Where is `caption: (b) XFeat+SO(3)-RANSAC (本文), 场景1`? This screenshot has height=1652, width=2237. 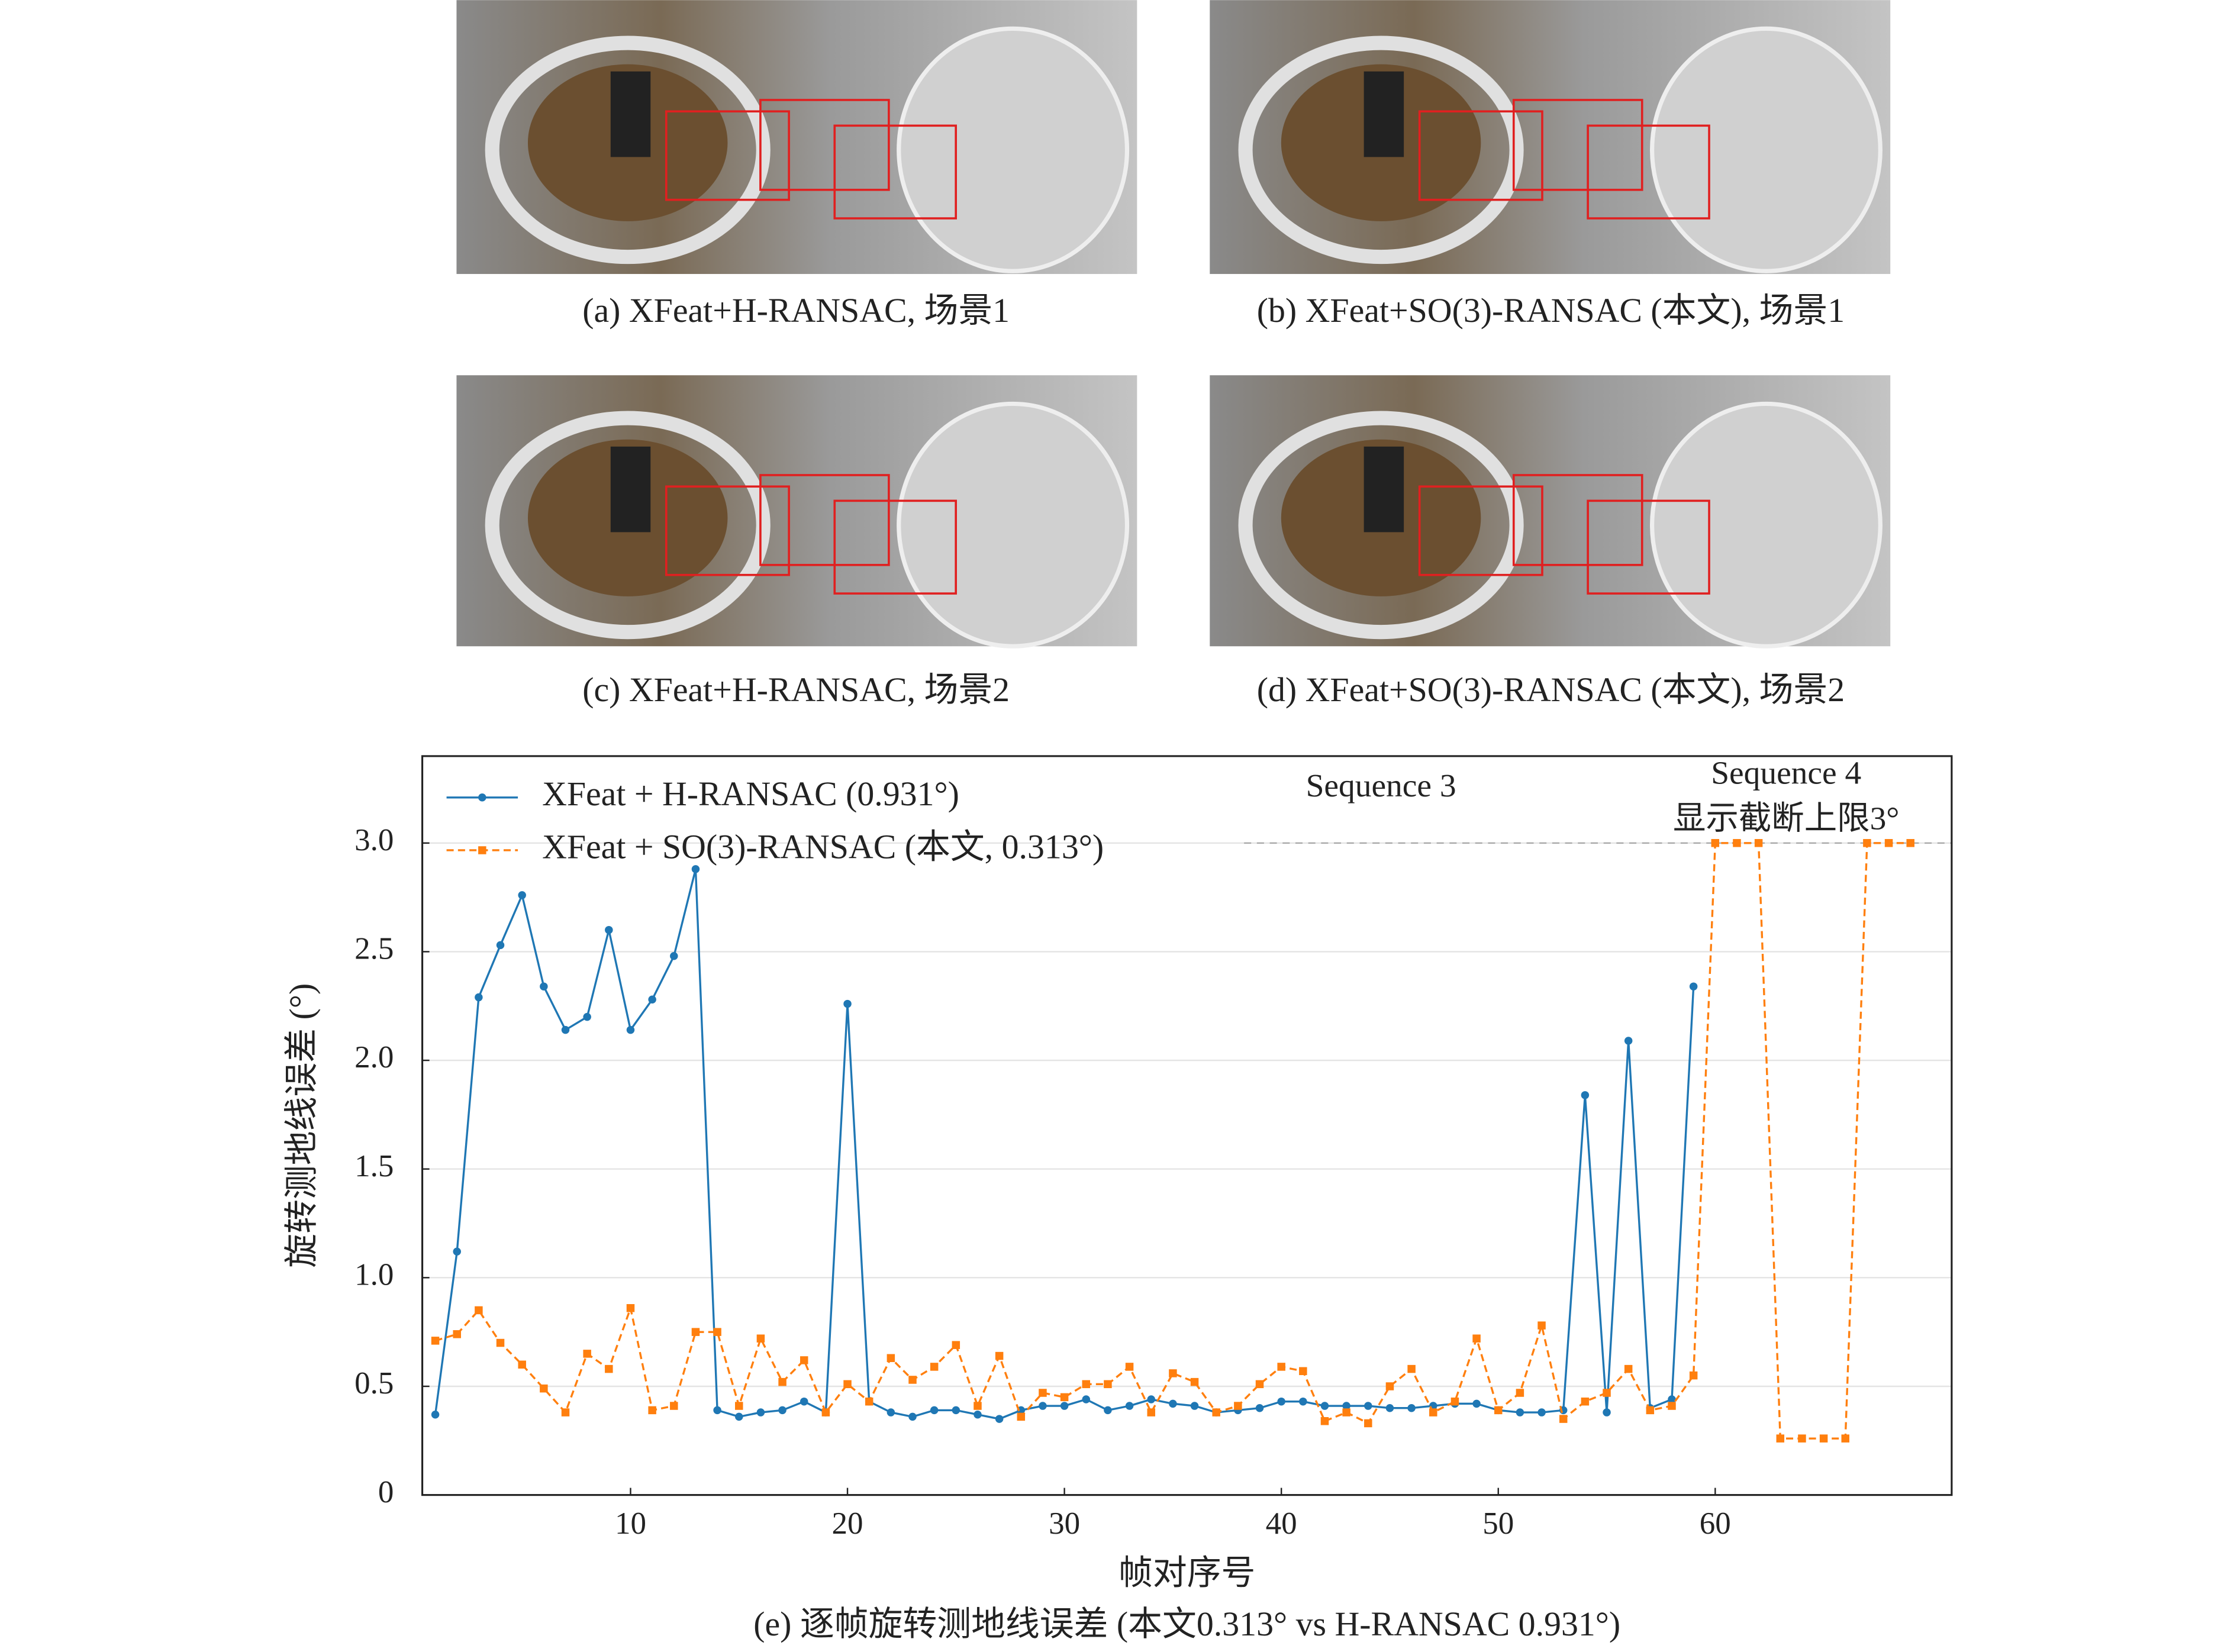
caption: (b) XFeat+SO(3)-RANSAC (本文), 场景1 is located at coordinates (1551, 310).